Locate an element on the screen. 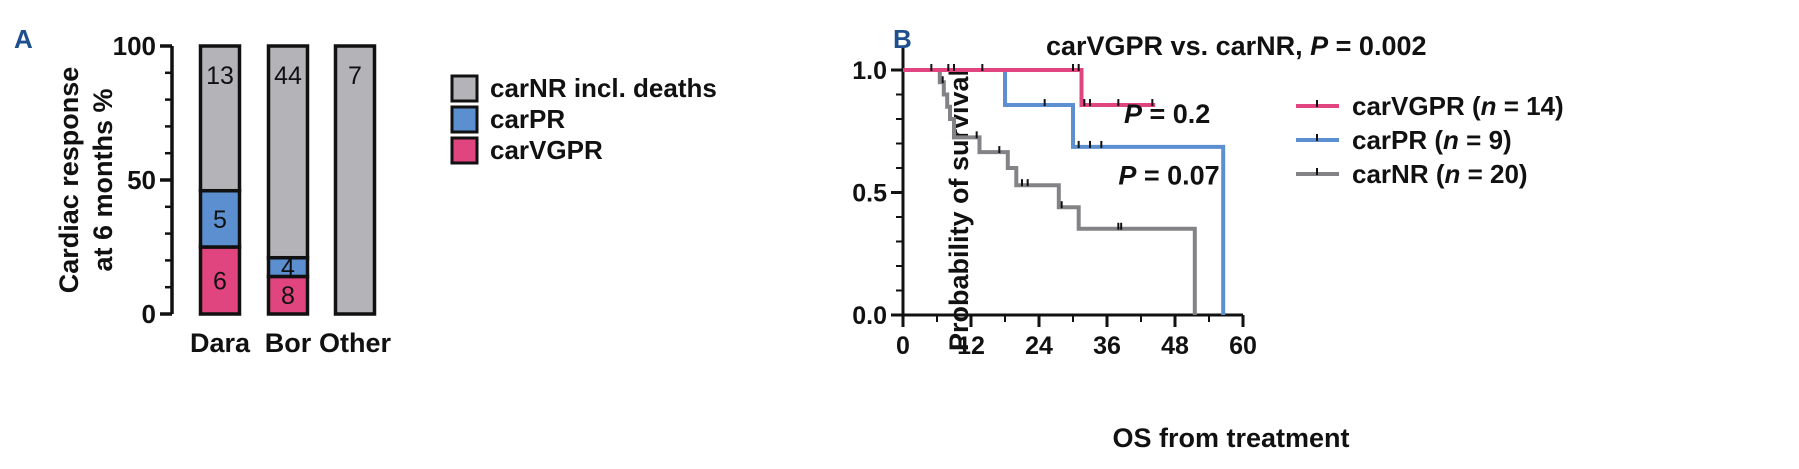 The image size is (1799, 469). a-y-tick-label: 100 is located at coordinates (134, 46).